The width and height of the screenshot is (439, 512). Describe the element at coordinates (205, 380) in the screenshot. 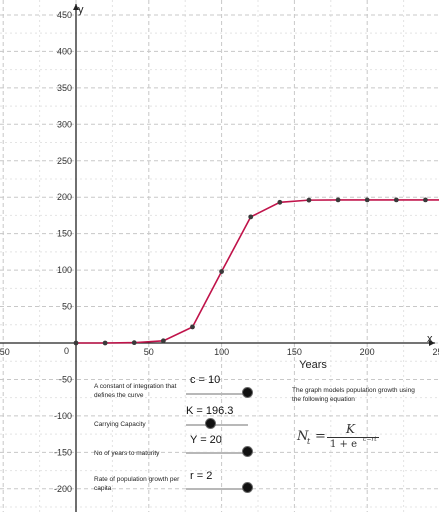

I see `c-slider-value: c = 10` at that location.